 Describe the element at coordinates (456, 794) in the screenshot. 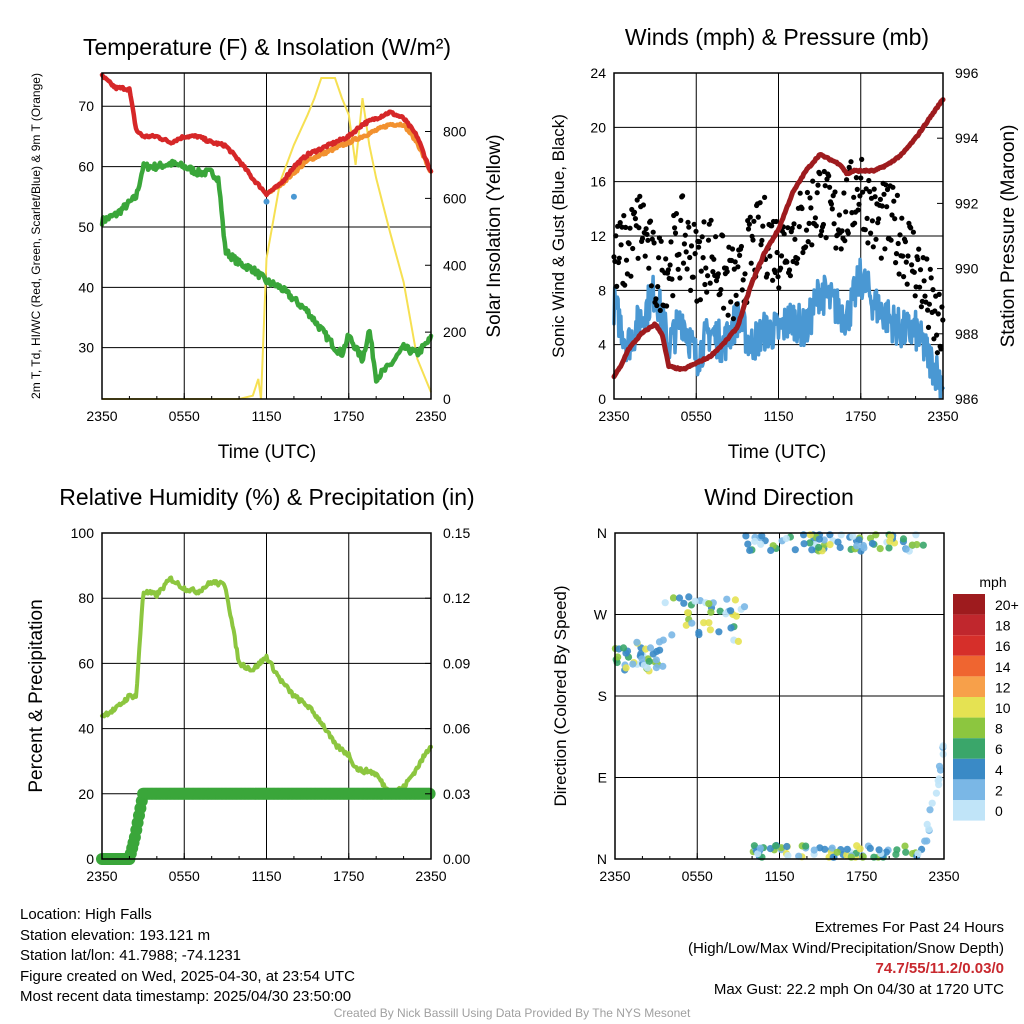

I see `y2-tick-label: 0.03` at that location.